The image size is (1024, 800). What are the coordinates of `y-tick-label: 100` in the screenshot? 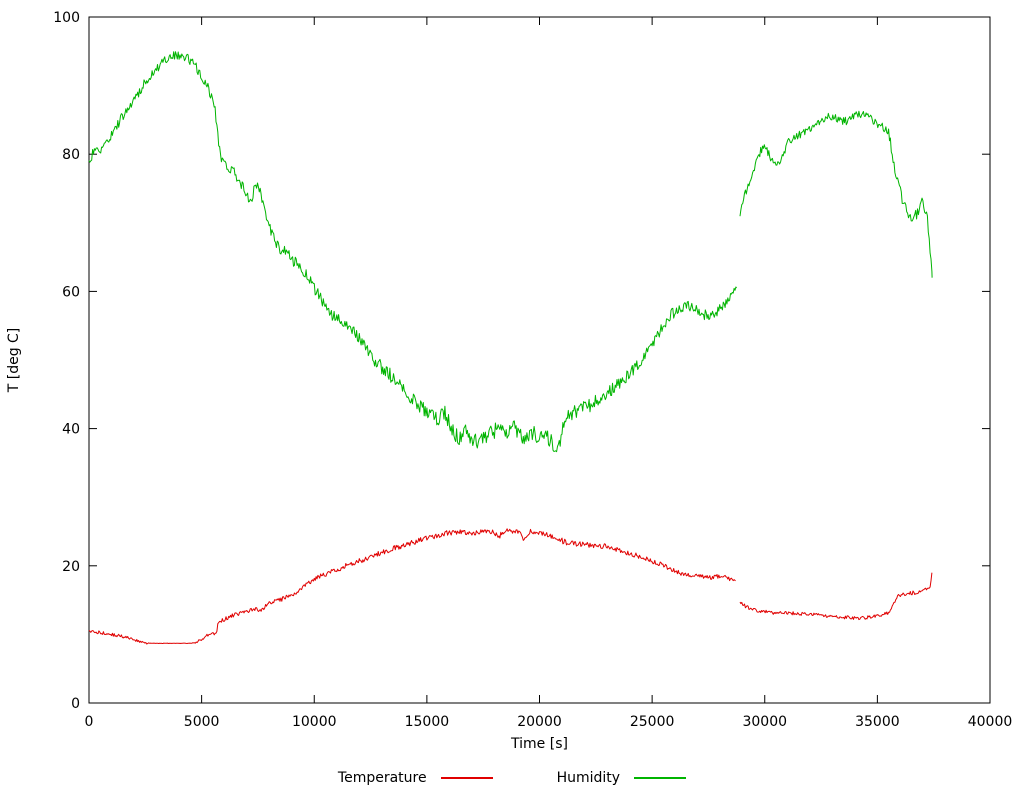 It's located at (66, 18).